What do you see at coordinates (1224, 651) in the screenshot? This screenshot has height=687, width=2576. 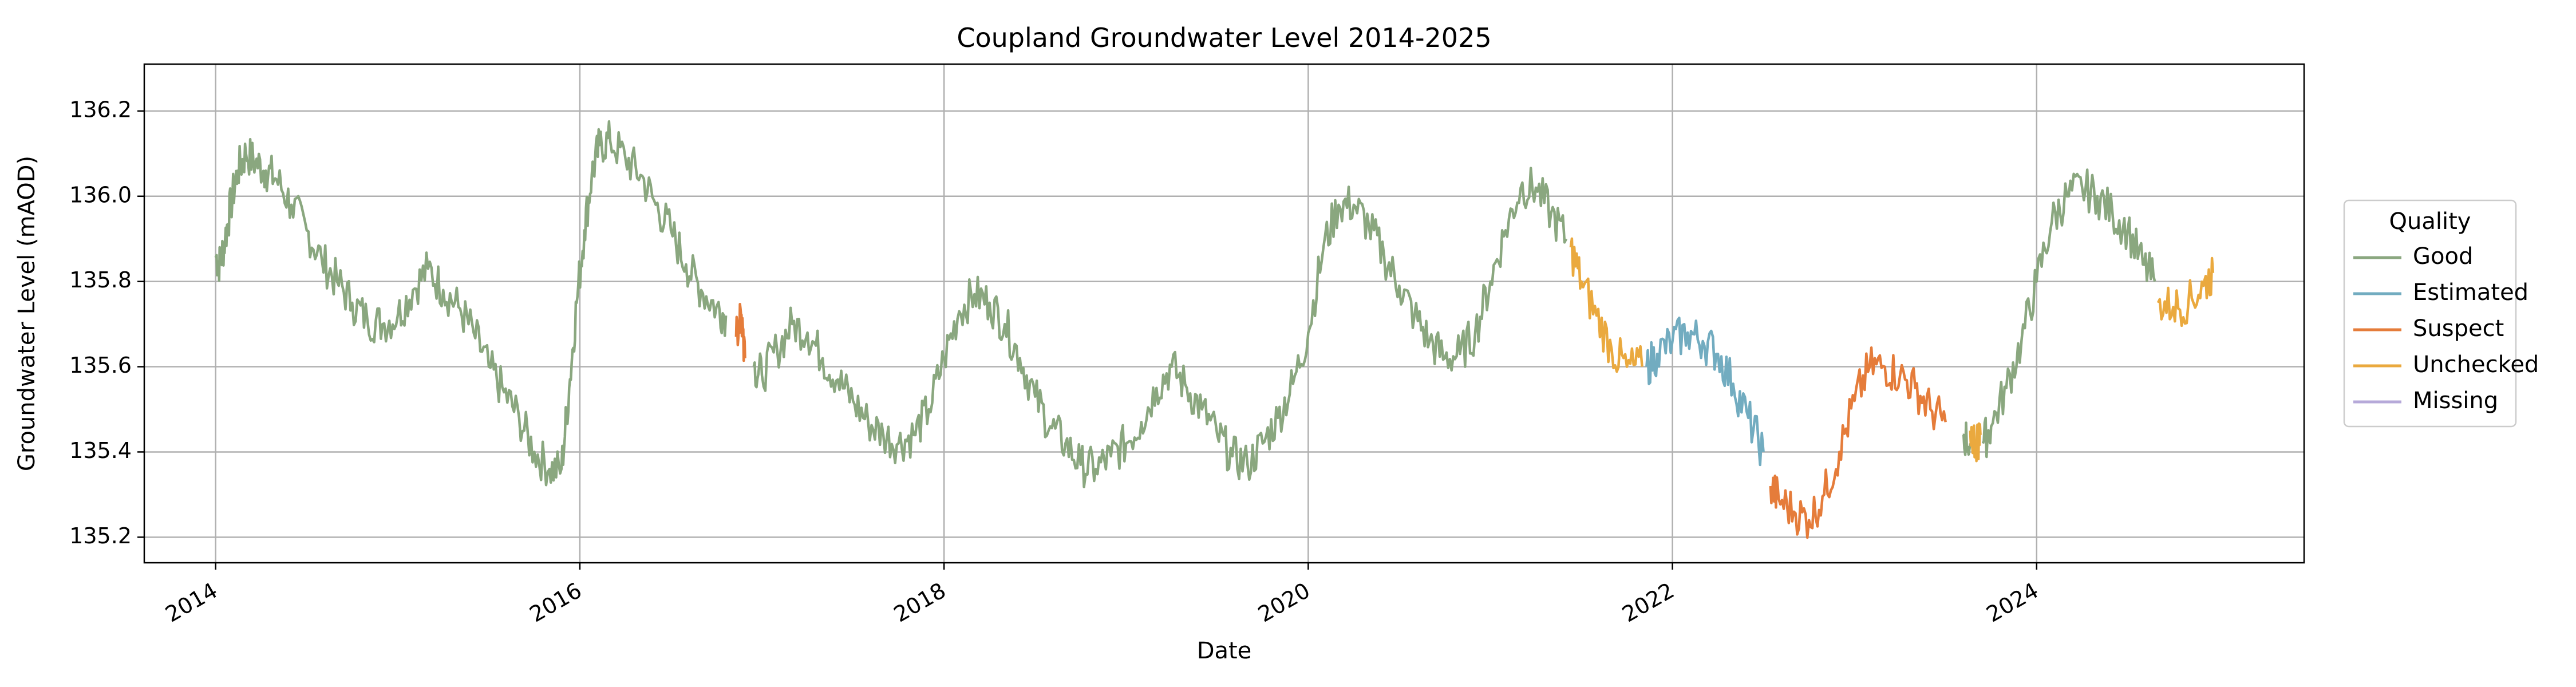 I see `x-axis-label: Date` at bounding box center [1224, 651].